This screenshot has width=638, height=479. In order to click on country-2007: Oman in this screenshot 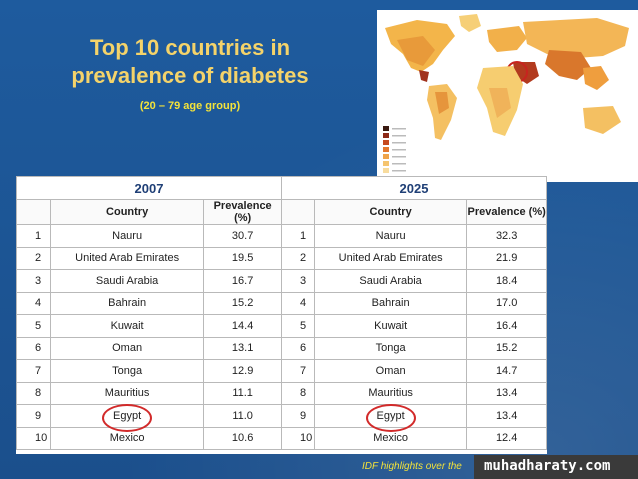, I will do `click(127, 348)`.